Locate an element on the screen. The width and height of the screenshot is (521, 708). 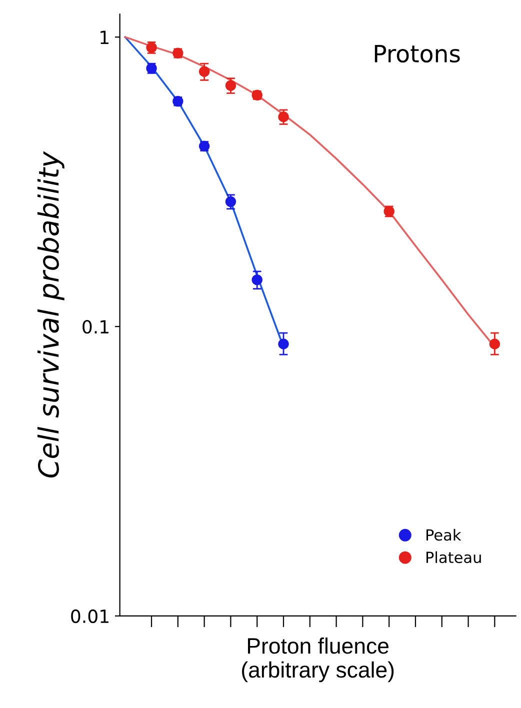
annotation: Protons is located at coordinates (417, 53).